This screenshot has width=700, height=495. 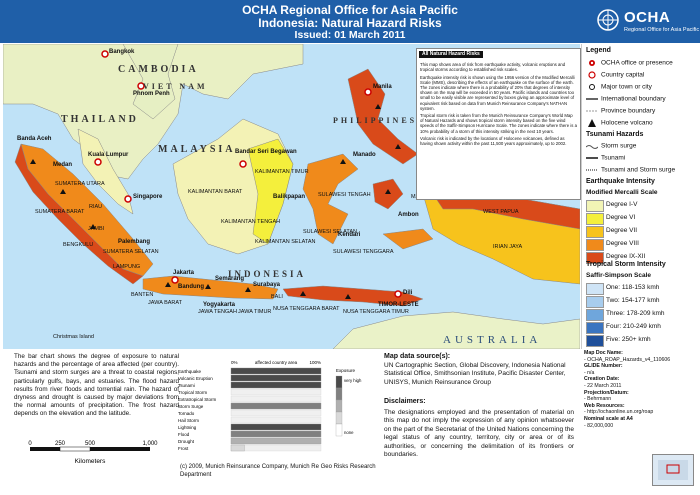 I want to click on meta-value: - n/a, so click(x=589, y=372).